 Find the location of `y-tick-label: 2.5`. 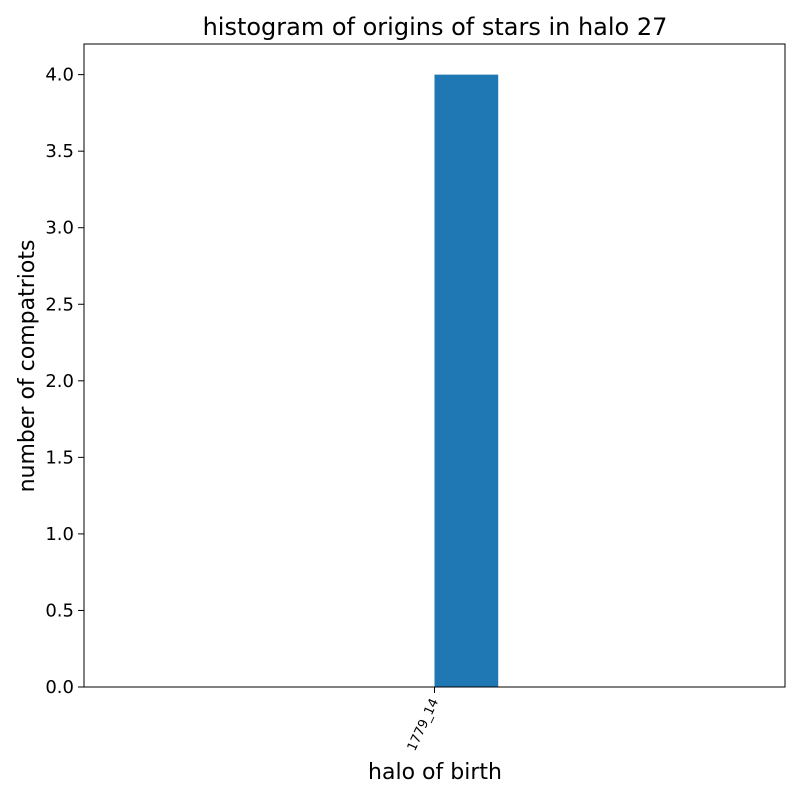

y-tick-label: 2.5 is located at coordinates (59, 304).